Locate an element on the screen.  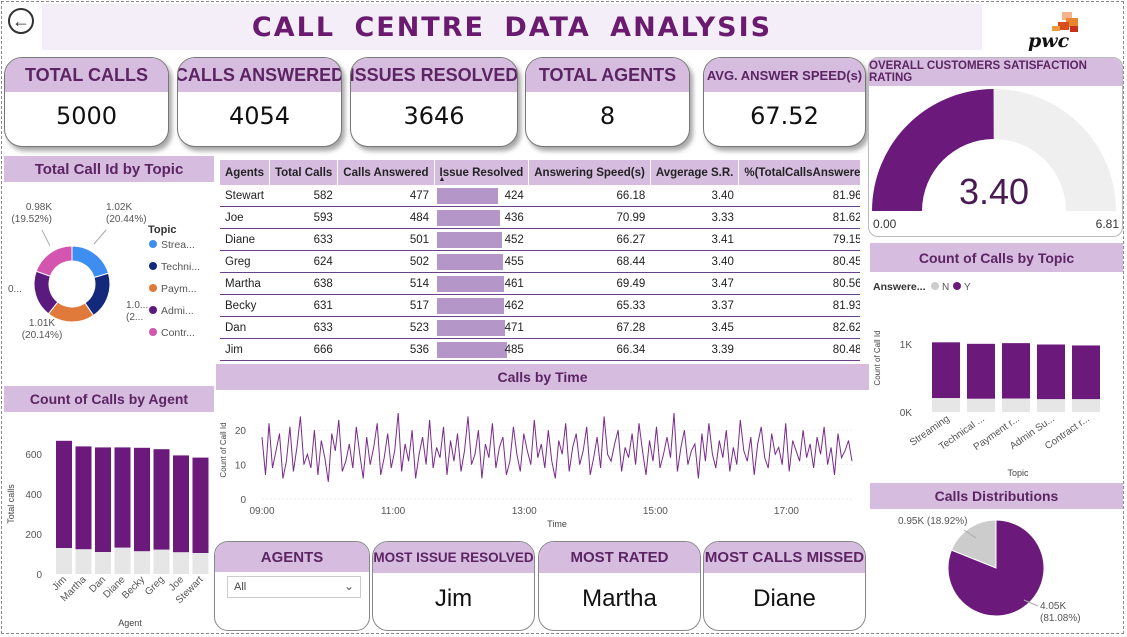
satisfaction-gauge: 3.40 0.00 6.81 is located at coordinates (995, 161).